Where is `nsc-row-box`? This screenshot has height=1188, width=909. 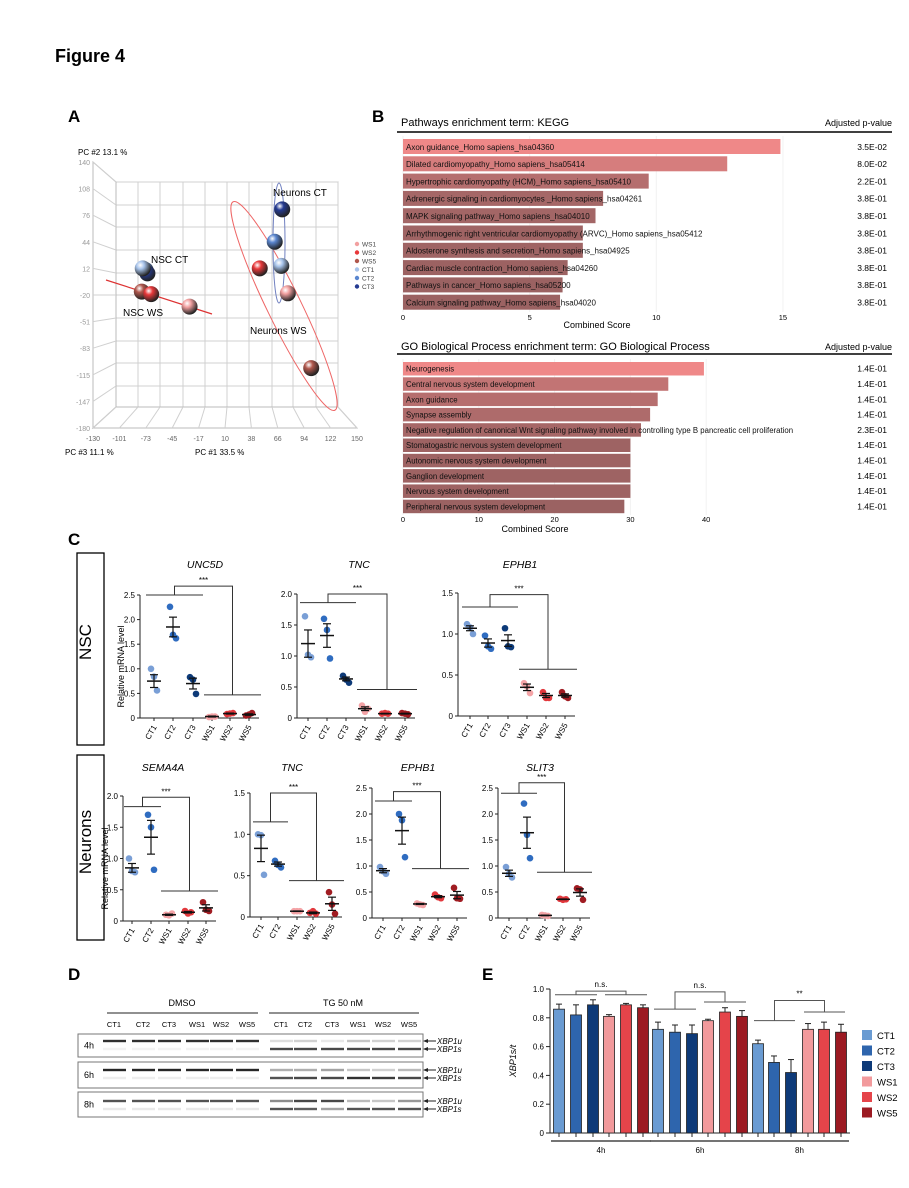 nsc-row-box is located at coordinates (90, 649).